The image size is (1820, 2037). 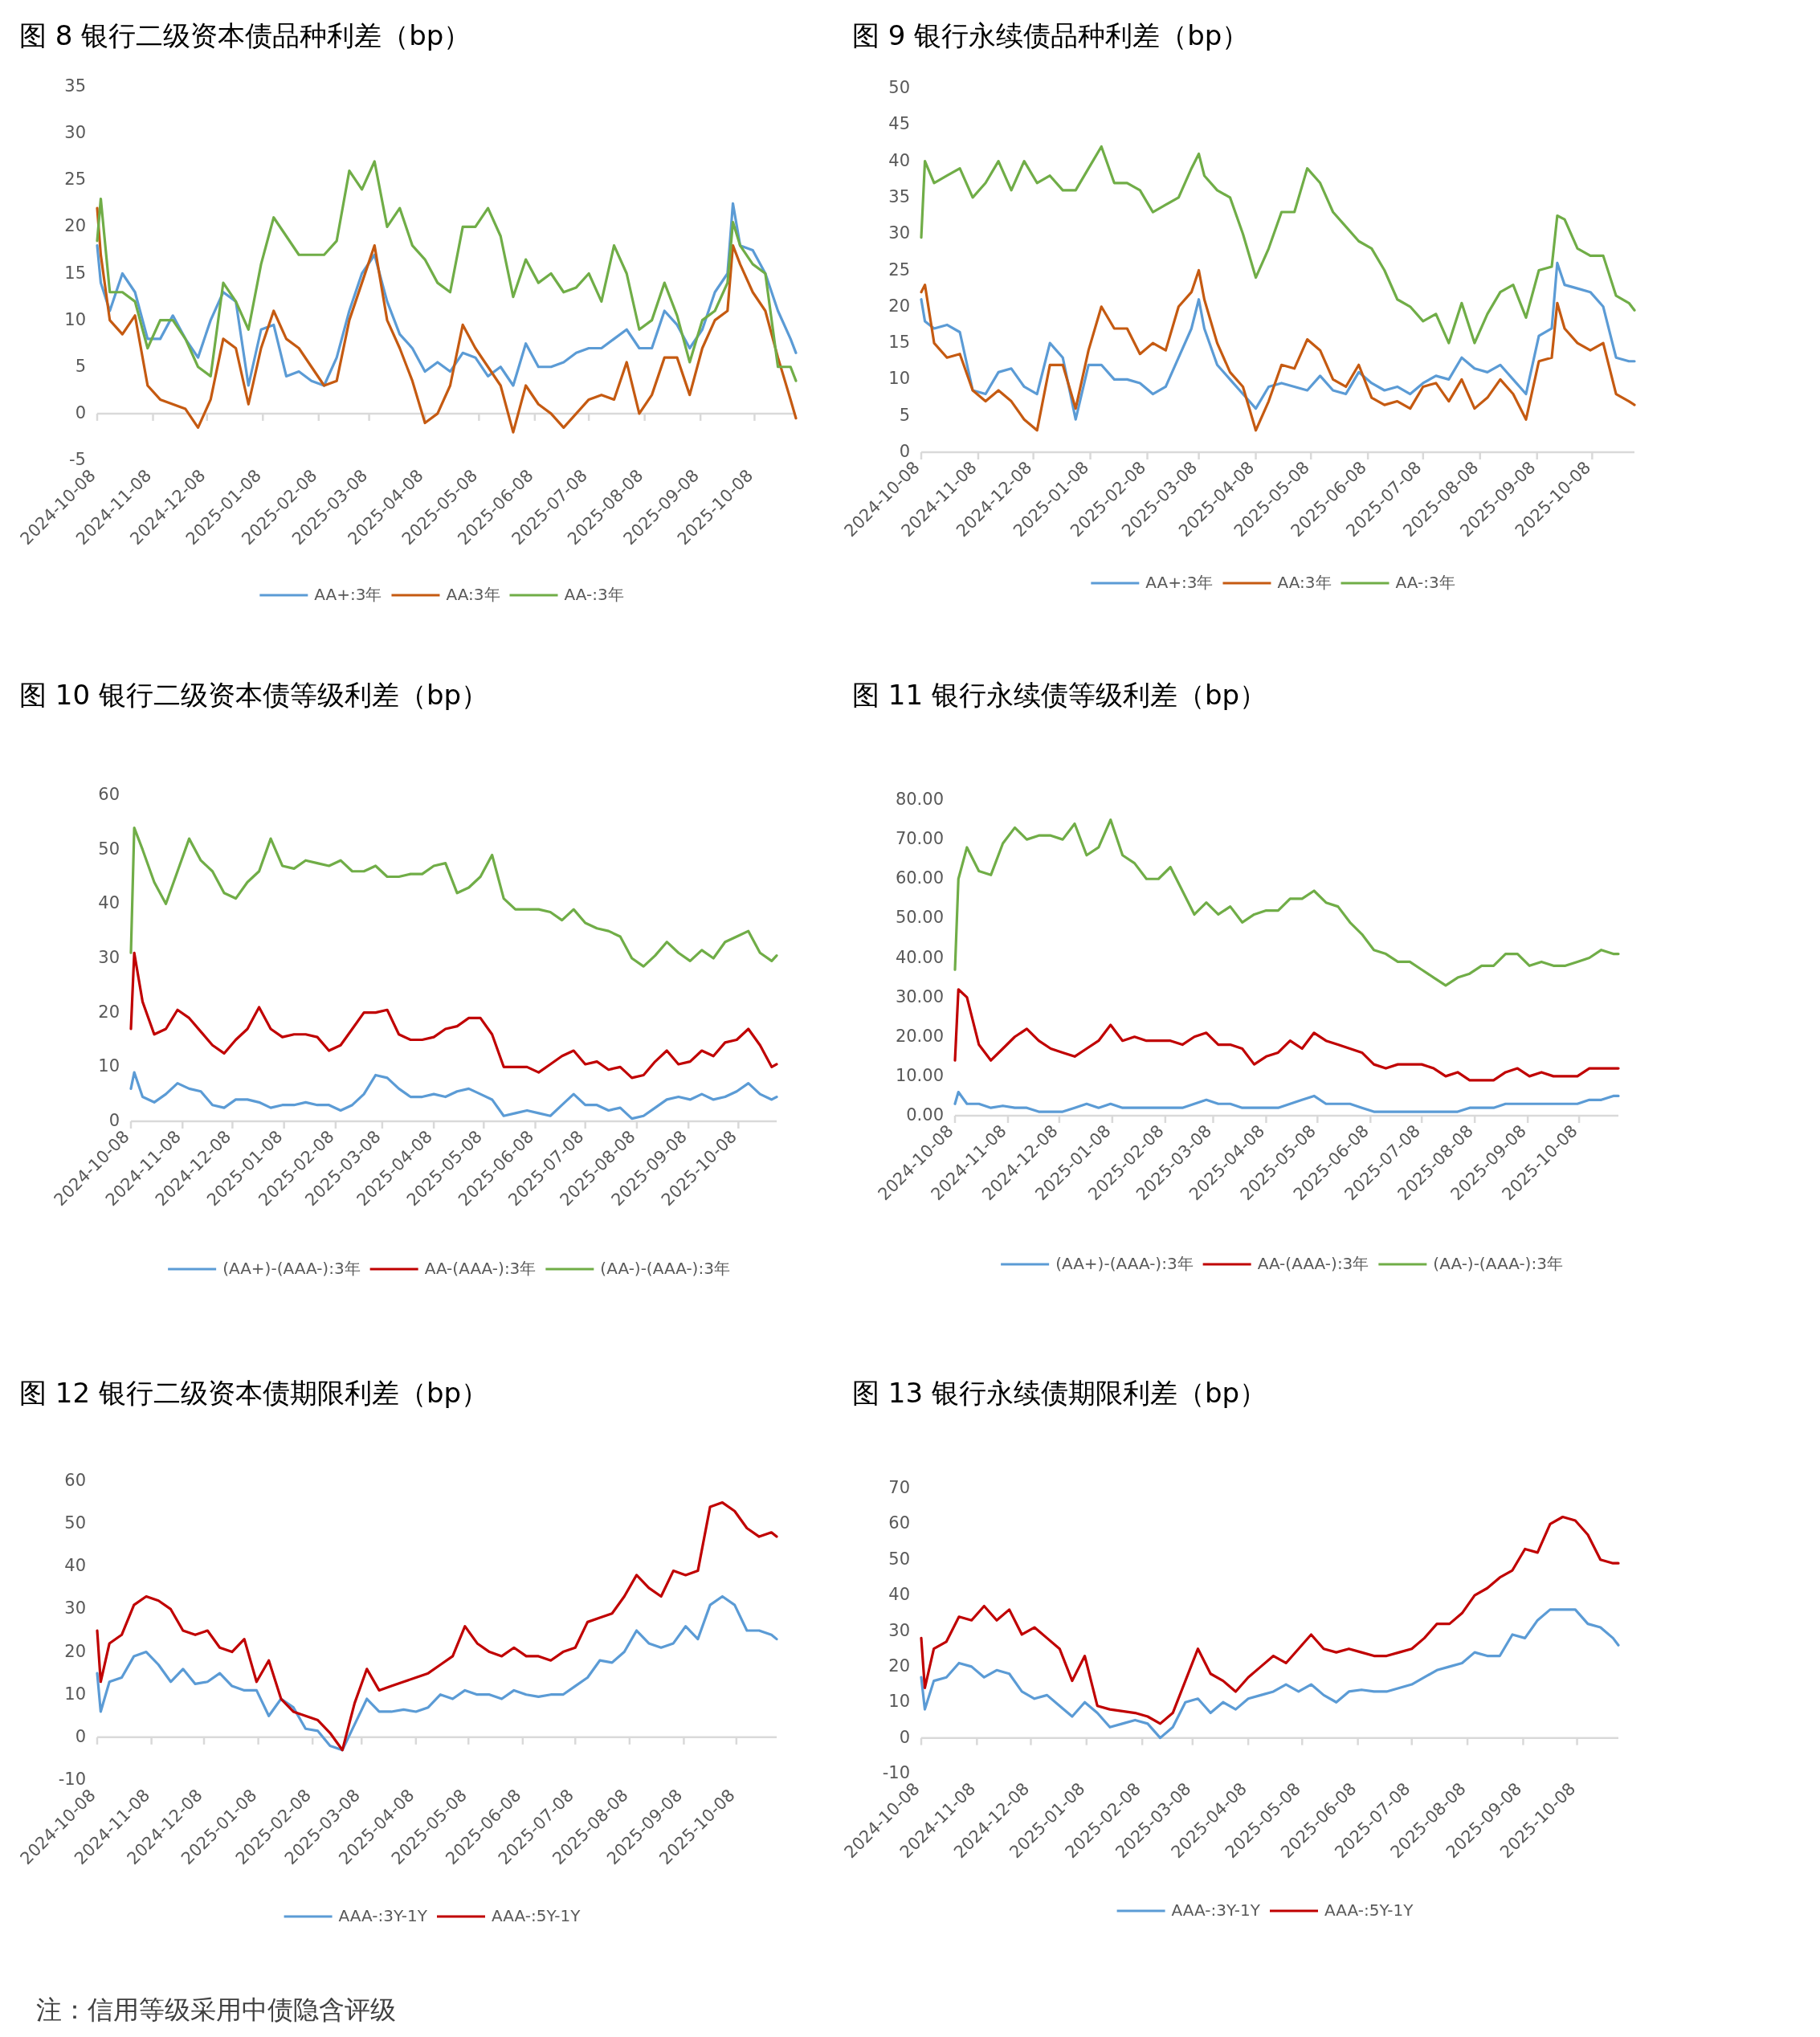 I want to click on y-tick-label: -5, so click(x=77, y=459).